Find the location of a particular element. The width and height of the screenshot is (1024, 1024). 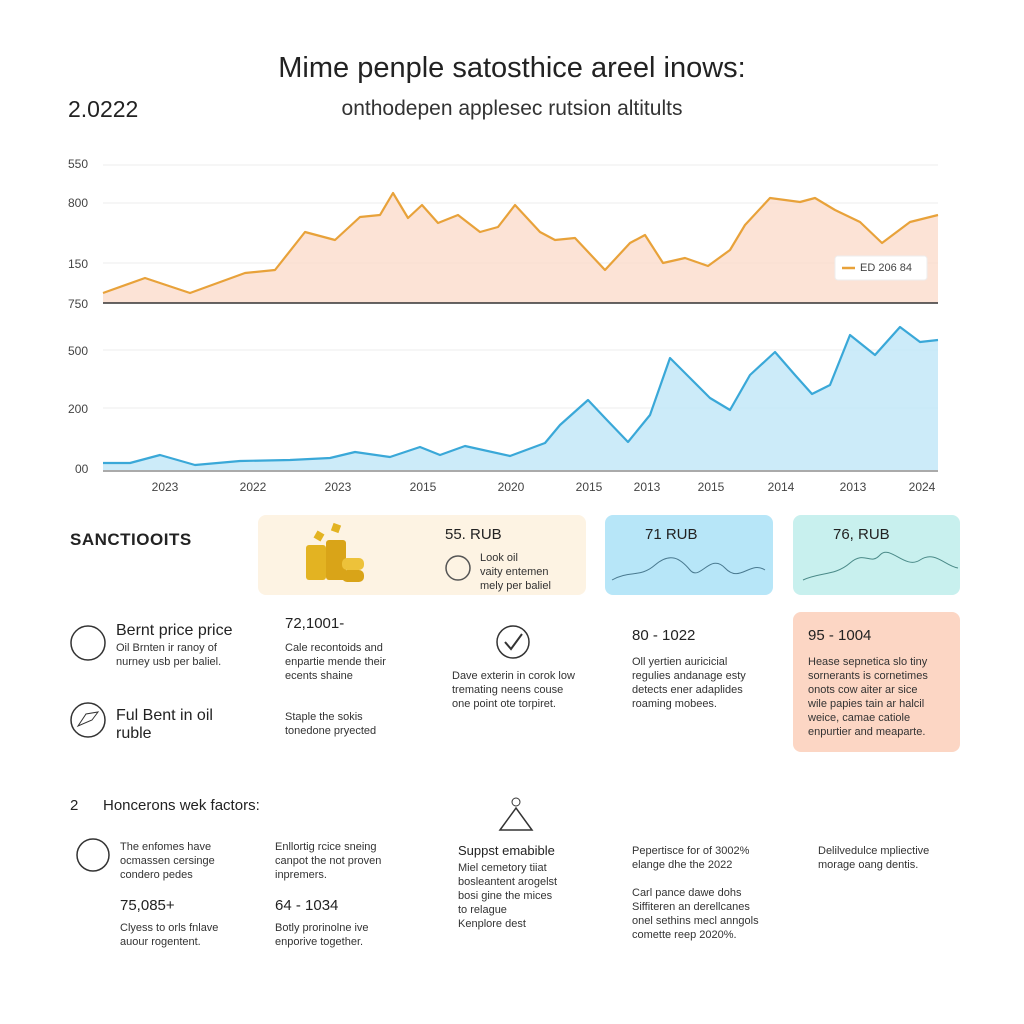

item-title: Bernt price price is located at coordinates (174, 630).